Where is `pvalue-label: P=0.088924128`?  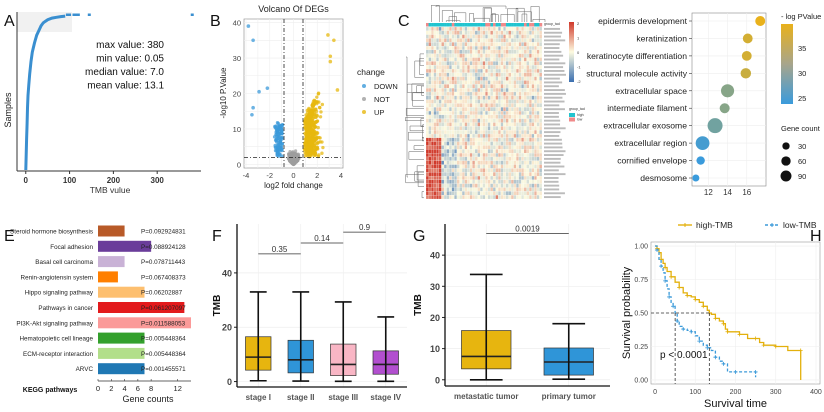
pvalue-label: P=0.088924128 is located at coordinates (163, 247).